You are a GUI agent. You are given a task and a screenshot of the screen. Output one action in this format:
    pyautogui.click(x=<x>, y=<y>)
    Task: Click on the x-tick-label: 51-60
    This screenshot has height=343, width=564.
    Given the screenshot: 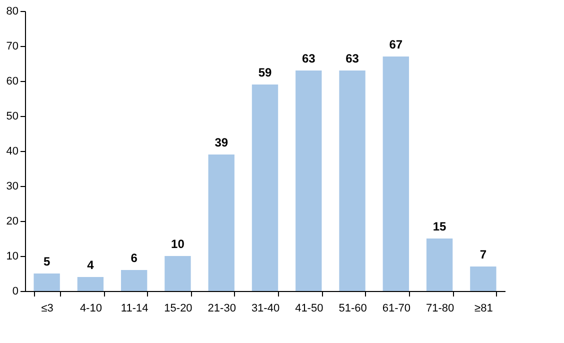 What is the action you would take?
    pyautogui.click(x=352, y=308)
    